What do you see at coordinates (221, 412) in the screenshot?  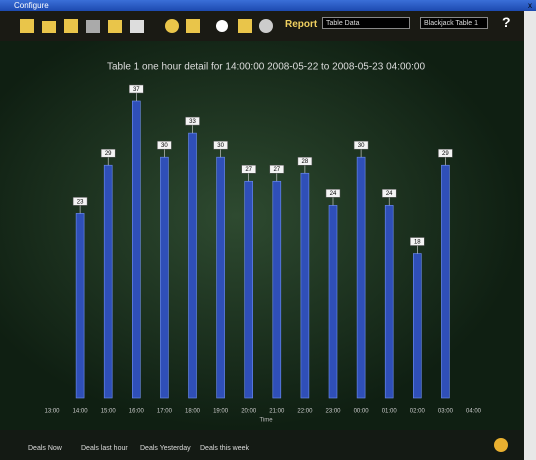 I see `x-tick-label: 19:00` at bounding box center [221, 412].